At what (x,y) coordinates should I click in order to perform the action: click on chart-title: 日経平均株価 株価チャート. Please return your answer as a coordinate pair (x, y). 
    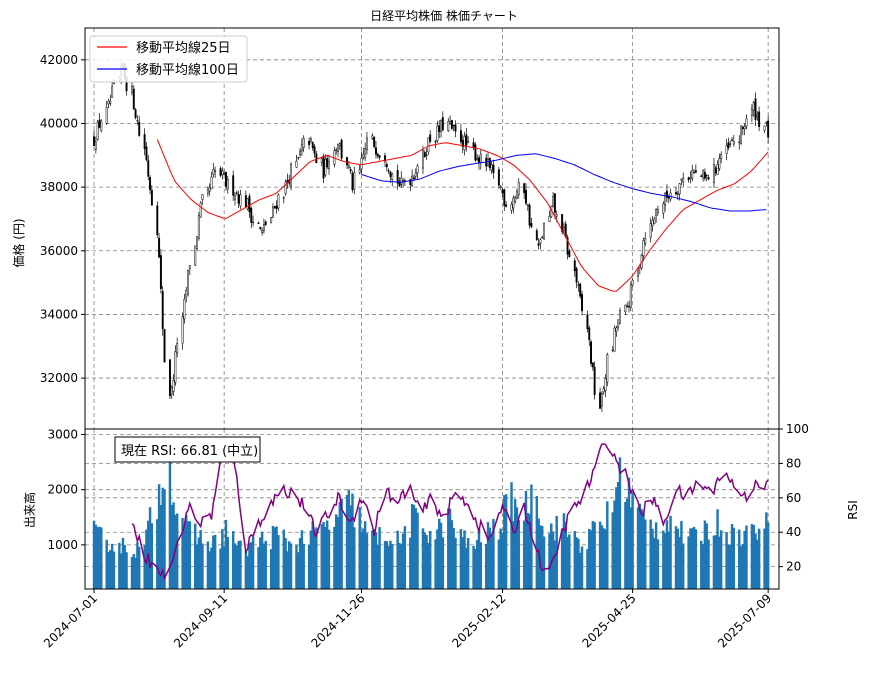
    Looking at the image, I should click on (444, 15).